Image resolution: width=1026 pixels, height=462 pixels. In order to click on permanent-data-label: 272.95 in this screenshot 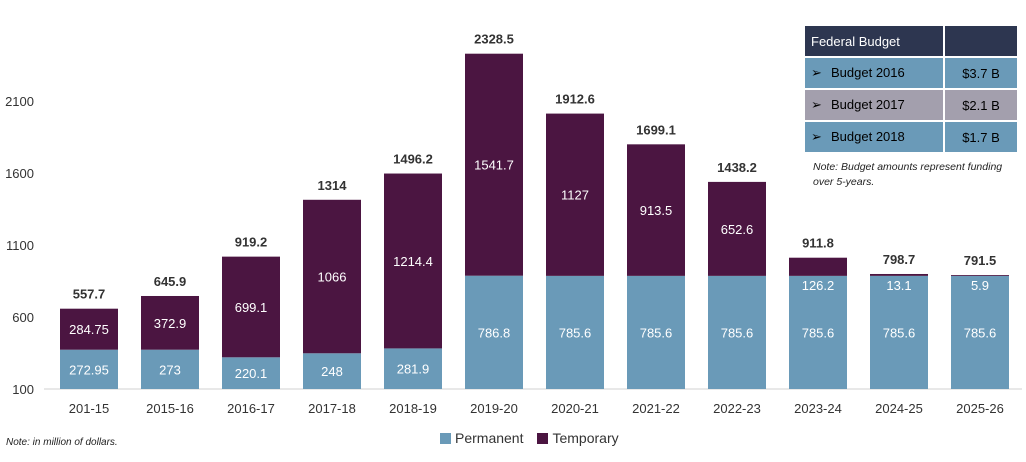, I will do `click(89, 369)`.